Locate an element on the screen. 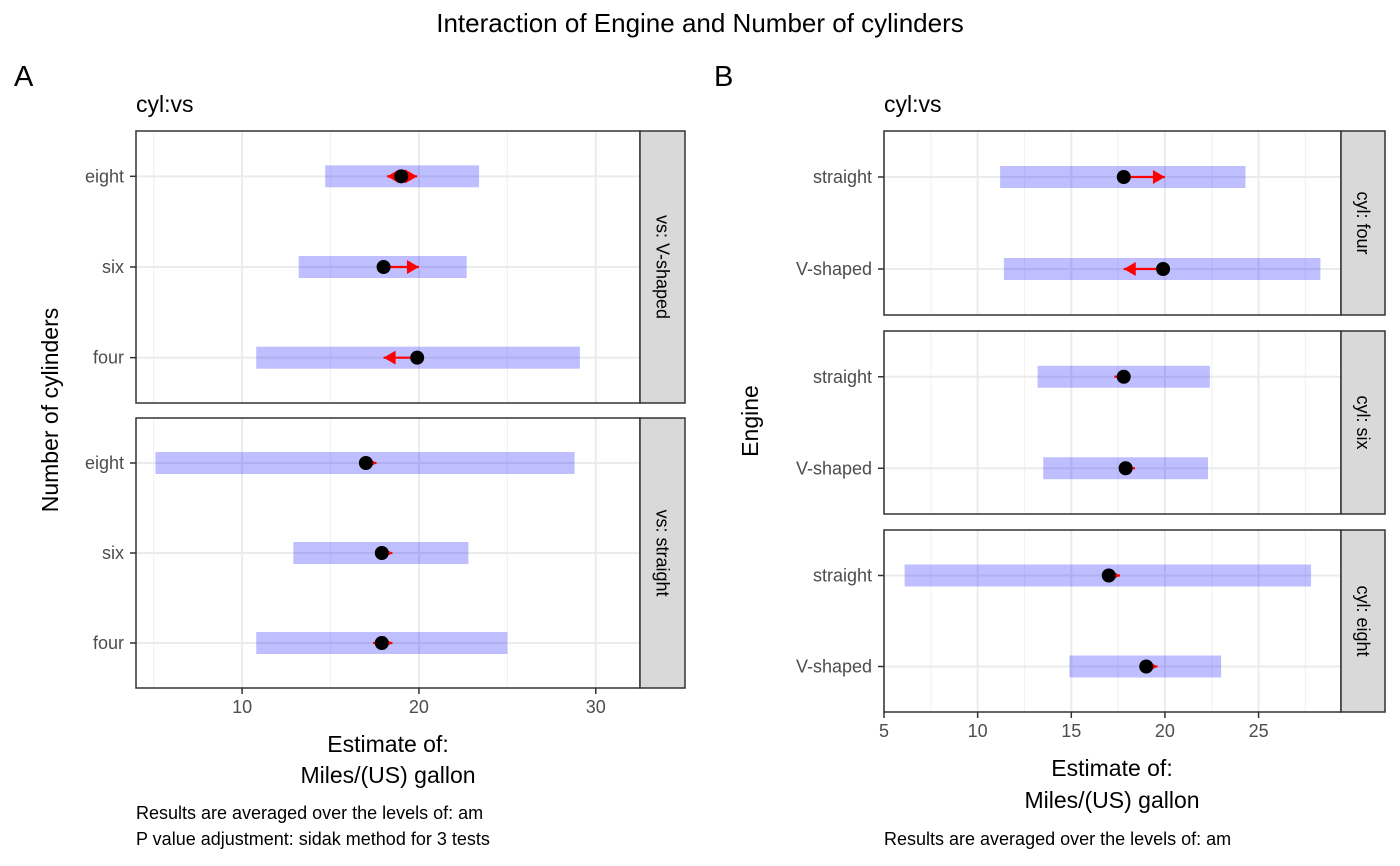 This screenshot has width=1400, height=866. panel-a-y-axis-label: Number of cylinders is located at coordinates (50, 410).